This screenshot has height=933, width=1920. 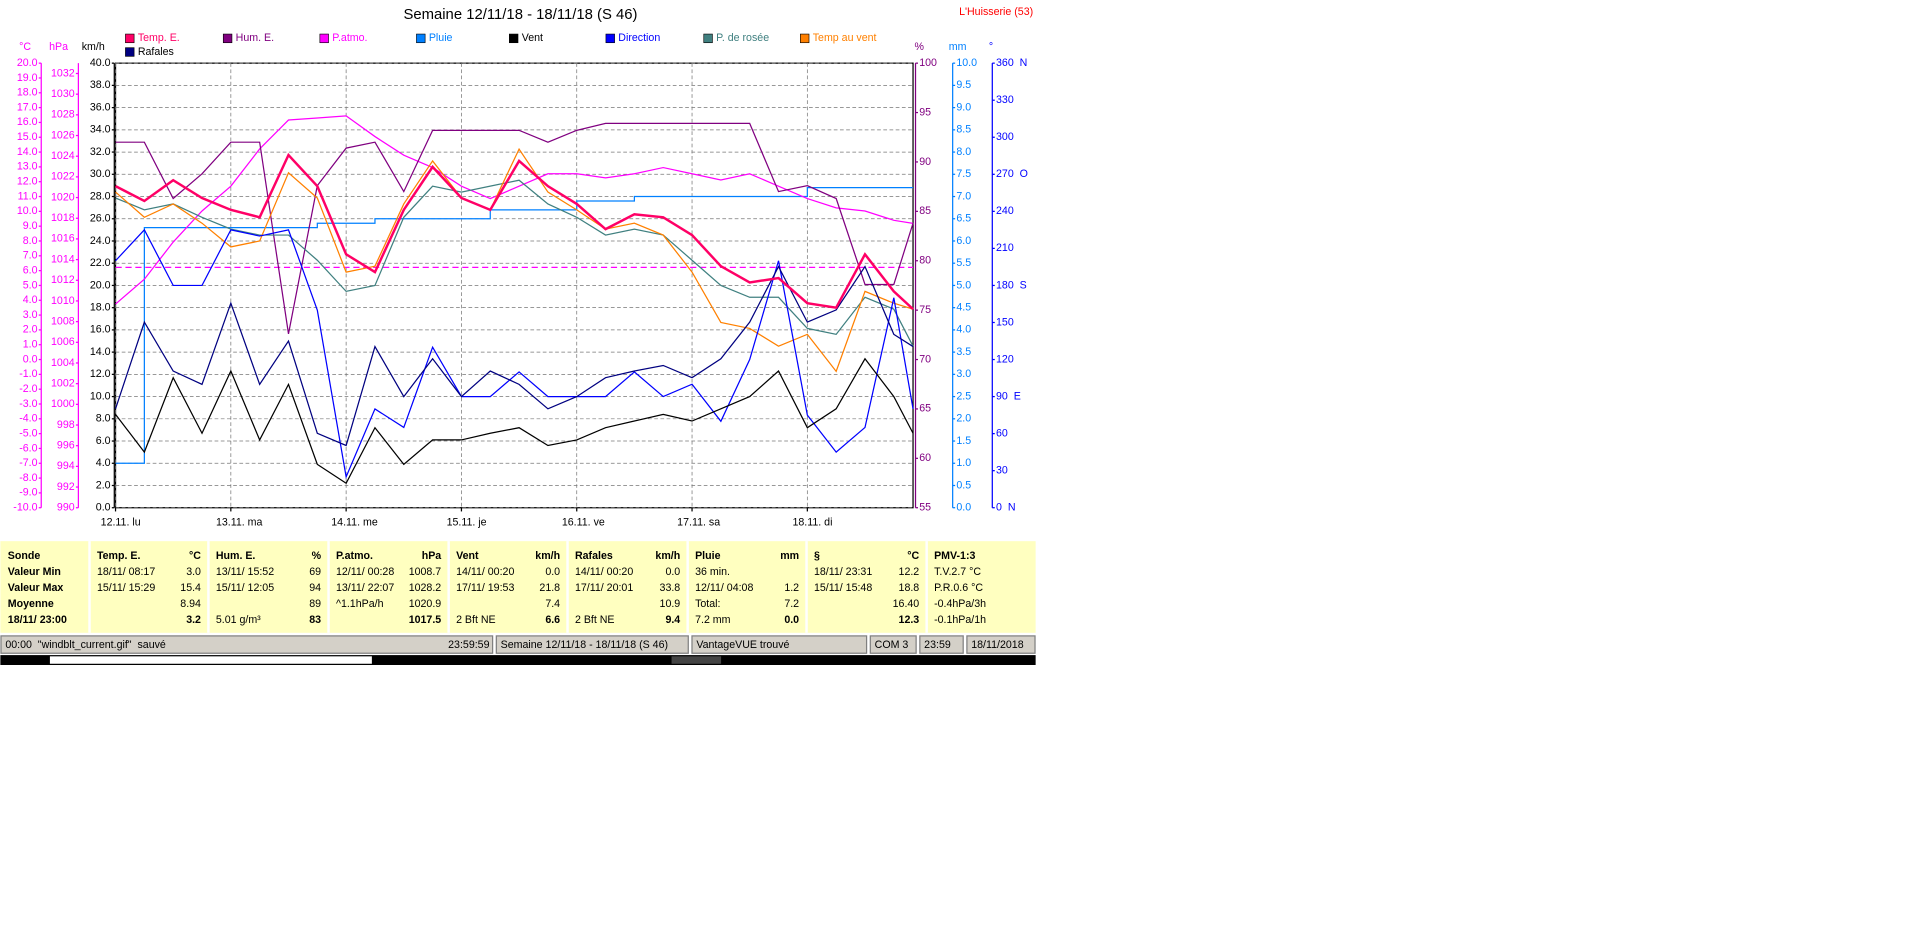 What do you see at coordinates (360, 604) in the screenshot?
I see `cell-left: ^1.1hPa/h` at bounding box center [360, 604].